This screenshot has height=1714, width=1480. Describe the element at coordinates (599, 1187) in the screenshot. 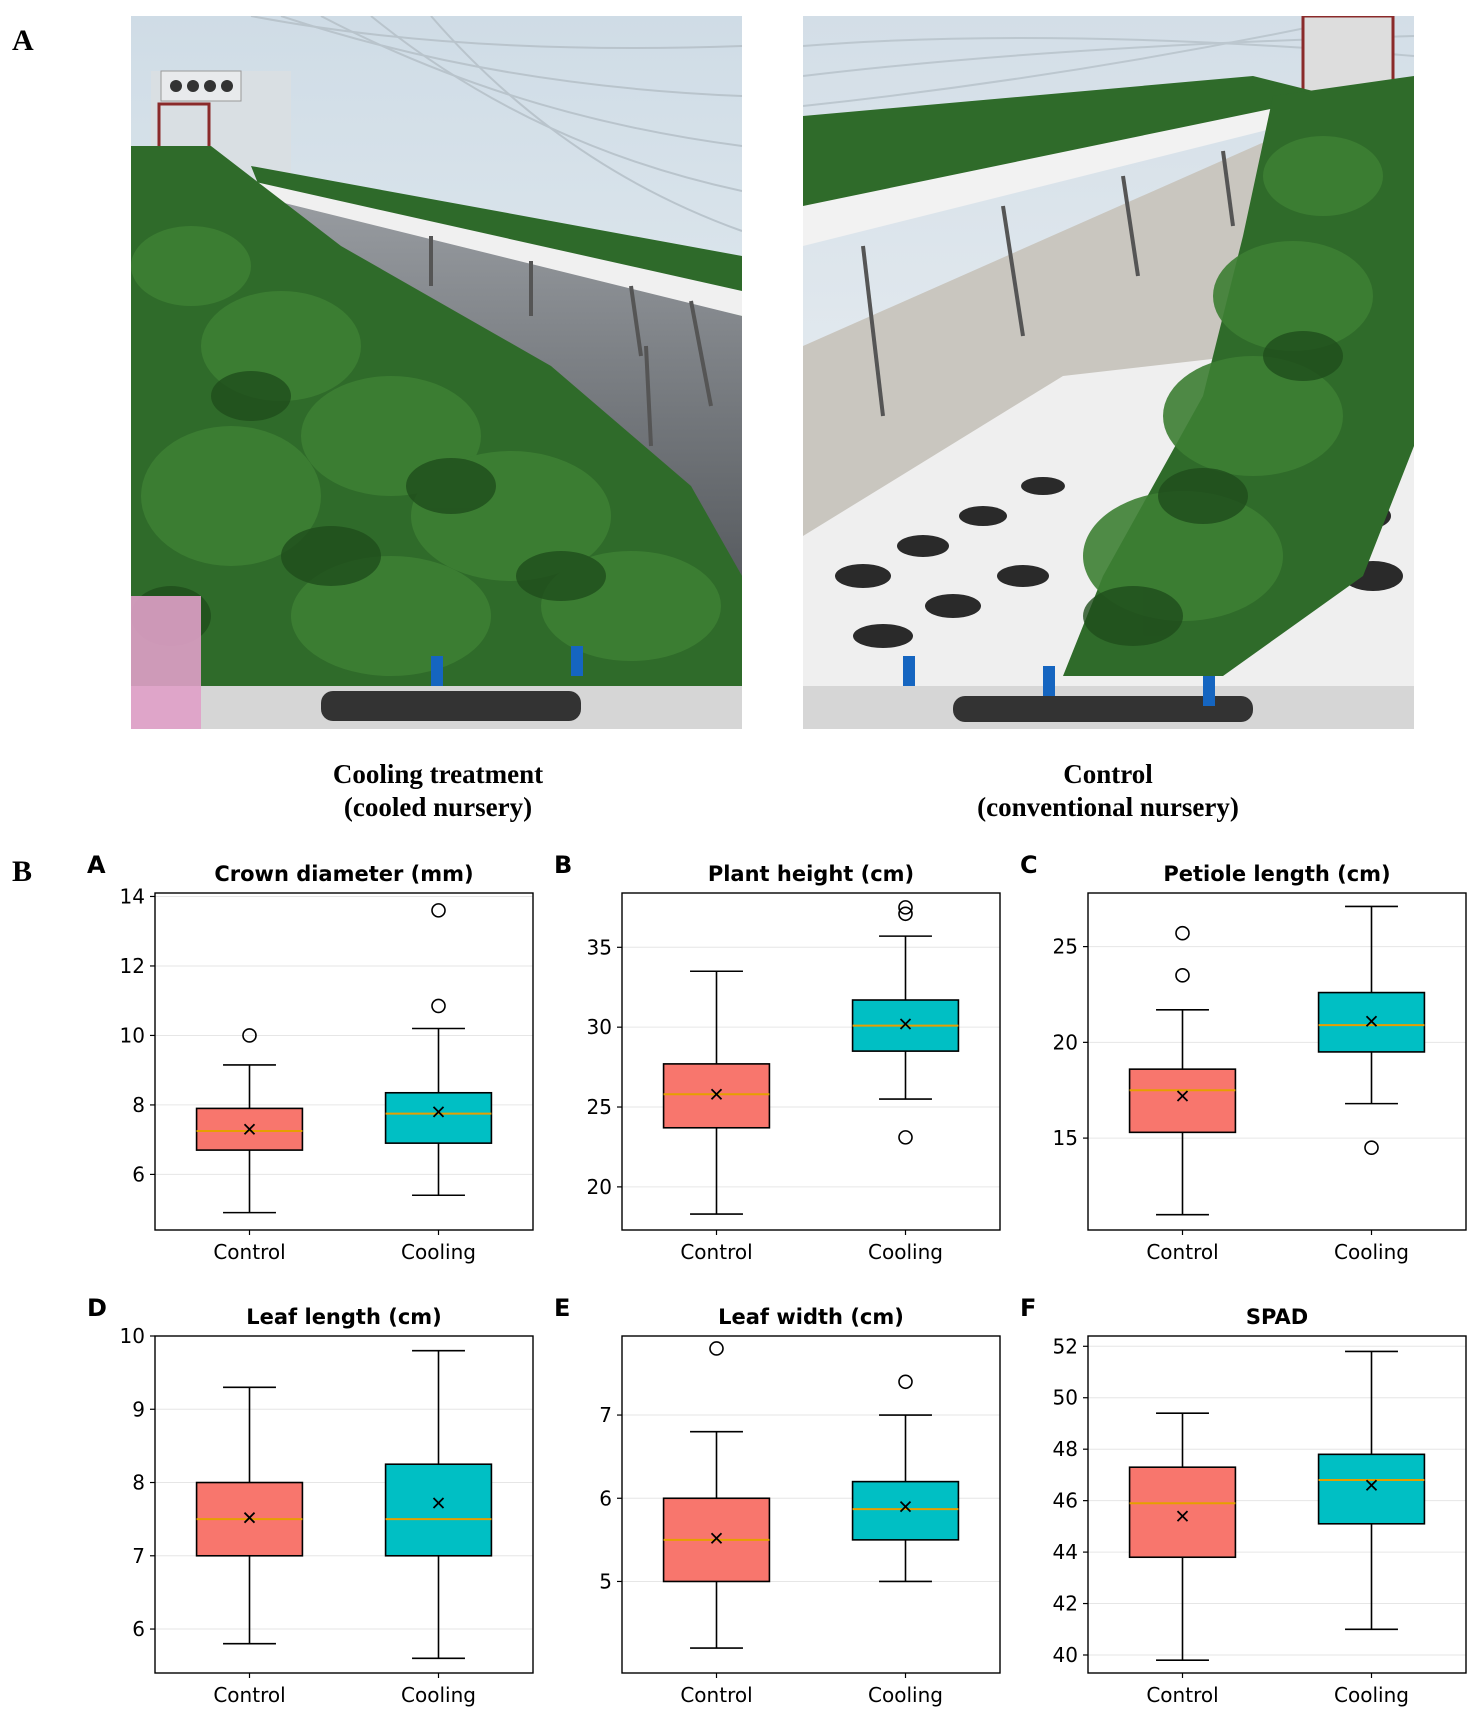

I see `y-tick-label: 20` at that location.